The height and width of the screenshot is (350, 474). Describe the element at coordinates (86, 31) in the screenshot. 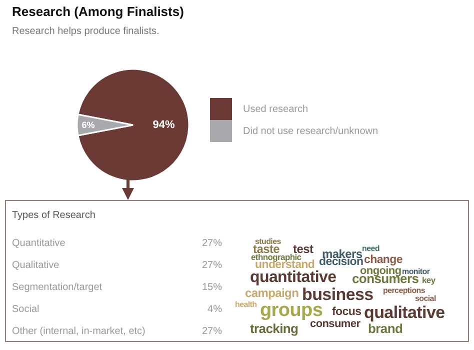

I see `chart-subtitle: Research helps produce finalists.` at that location.